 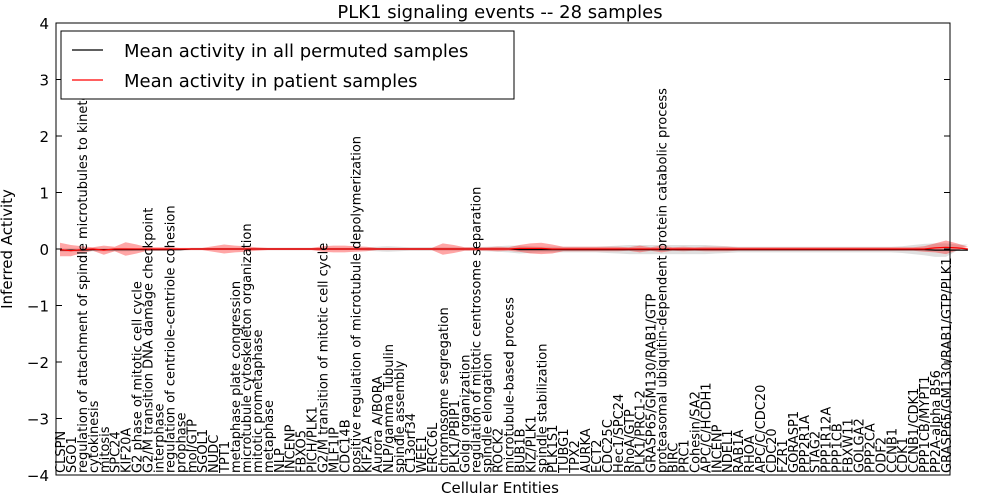 I want to click on y-tick-label: 0, so click(x=44, y=250).